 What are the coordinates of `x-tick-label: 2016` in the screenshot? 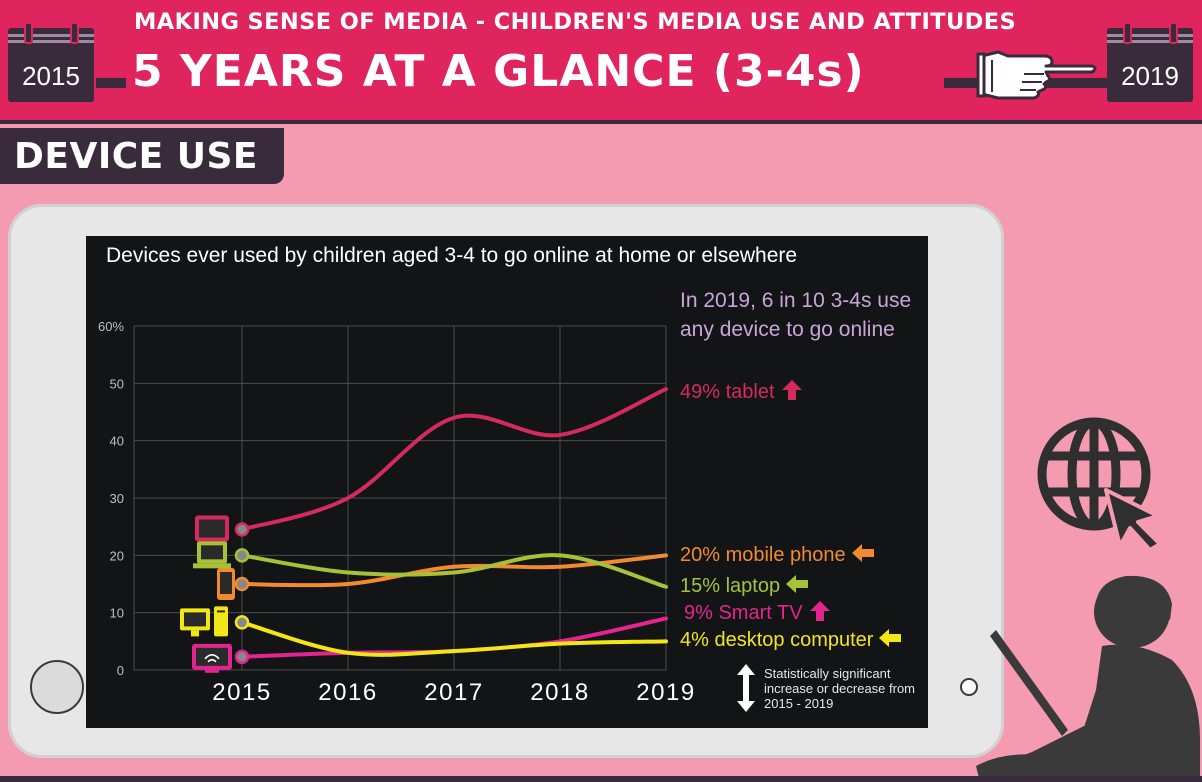 It's located at (347, 692).